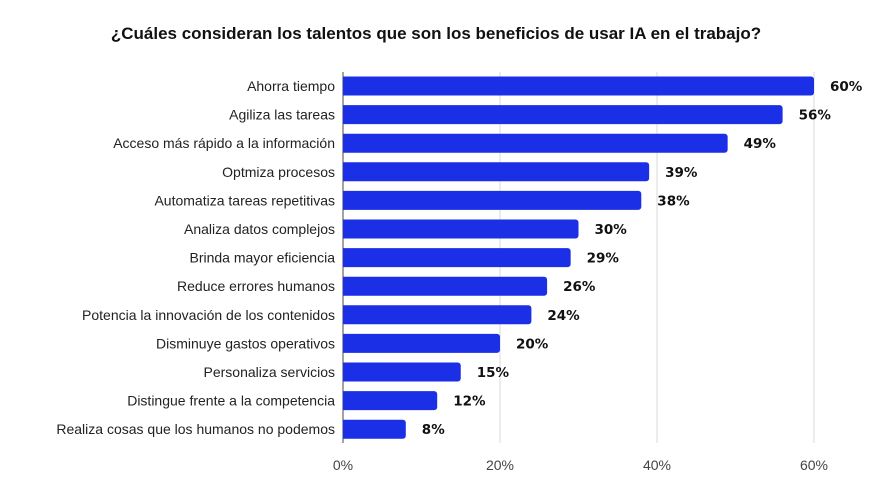  What do you see at coordinates (611, 230) in the screenshot?
I see `data-label: 30%` at bounding box center [611, 230].